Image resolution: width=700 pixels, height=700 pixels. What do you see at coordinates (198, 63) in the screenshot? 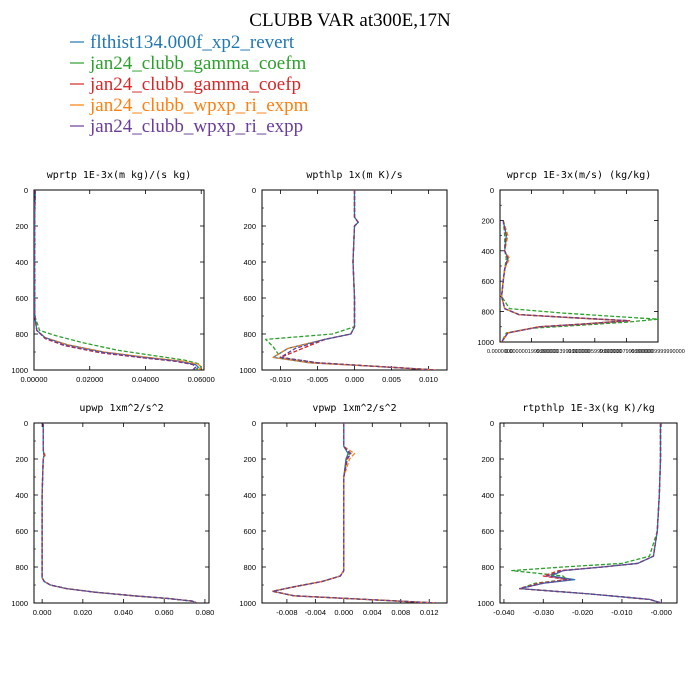
I see `legend-label: jan24_clubb_gamma_coefm` at bounding box center [198, 63].